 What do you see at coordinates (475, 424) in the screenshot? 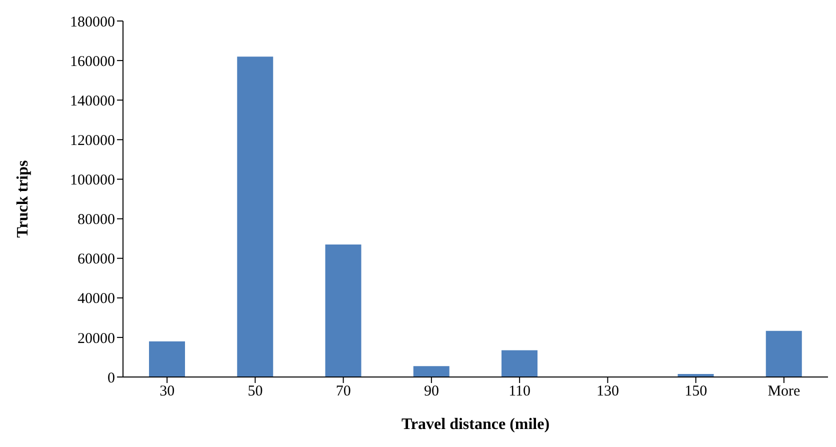
I see `x-axis-title: Travel distance (mile)` at bounding box center [475, 424].